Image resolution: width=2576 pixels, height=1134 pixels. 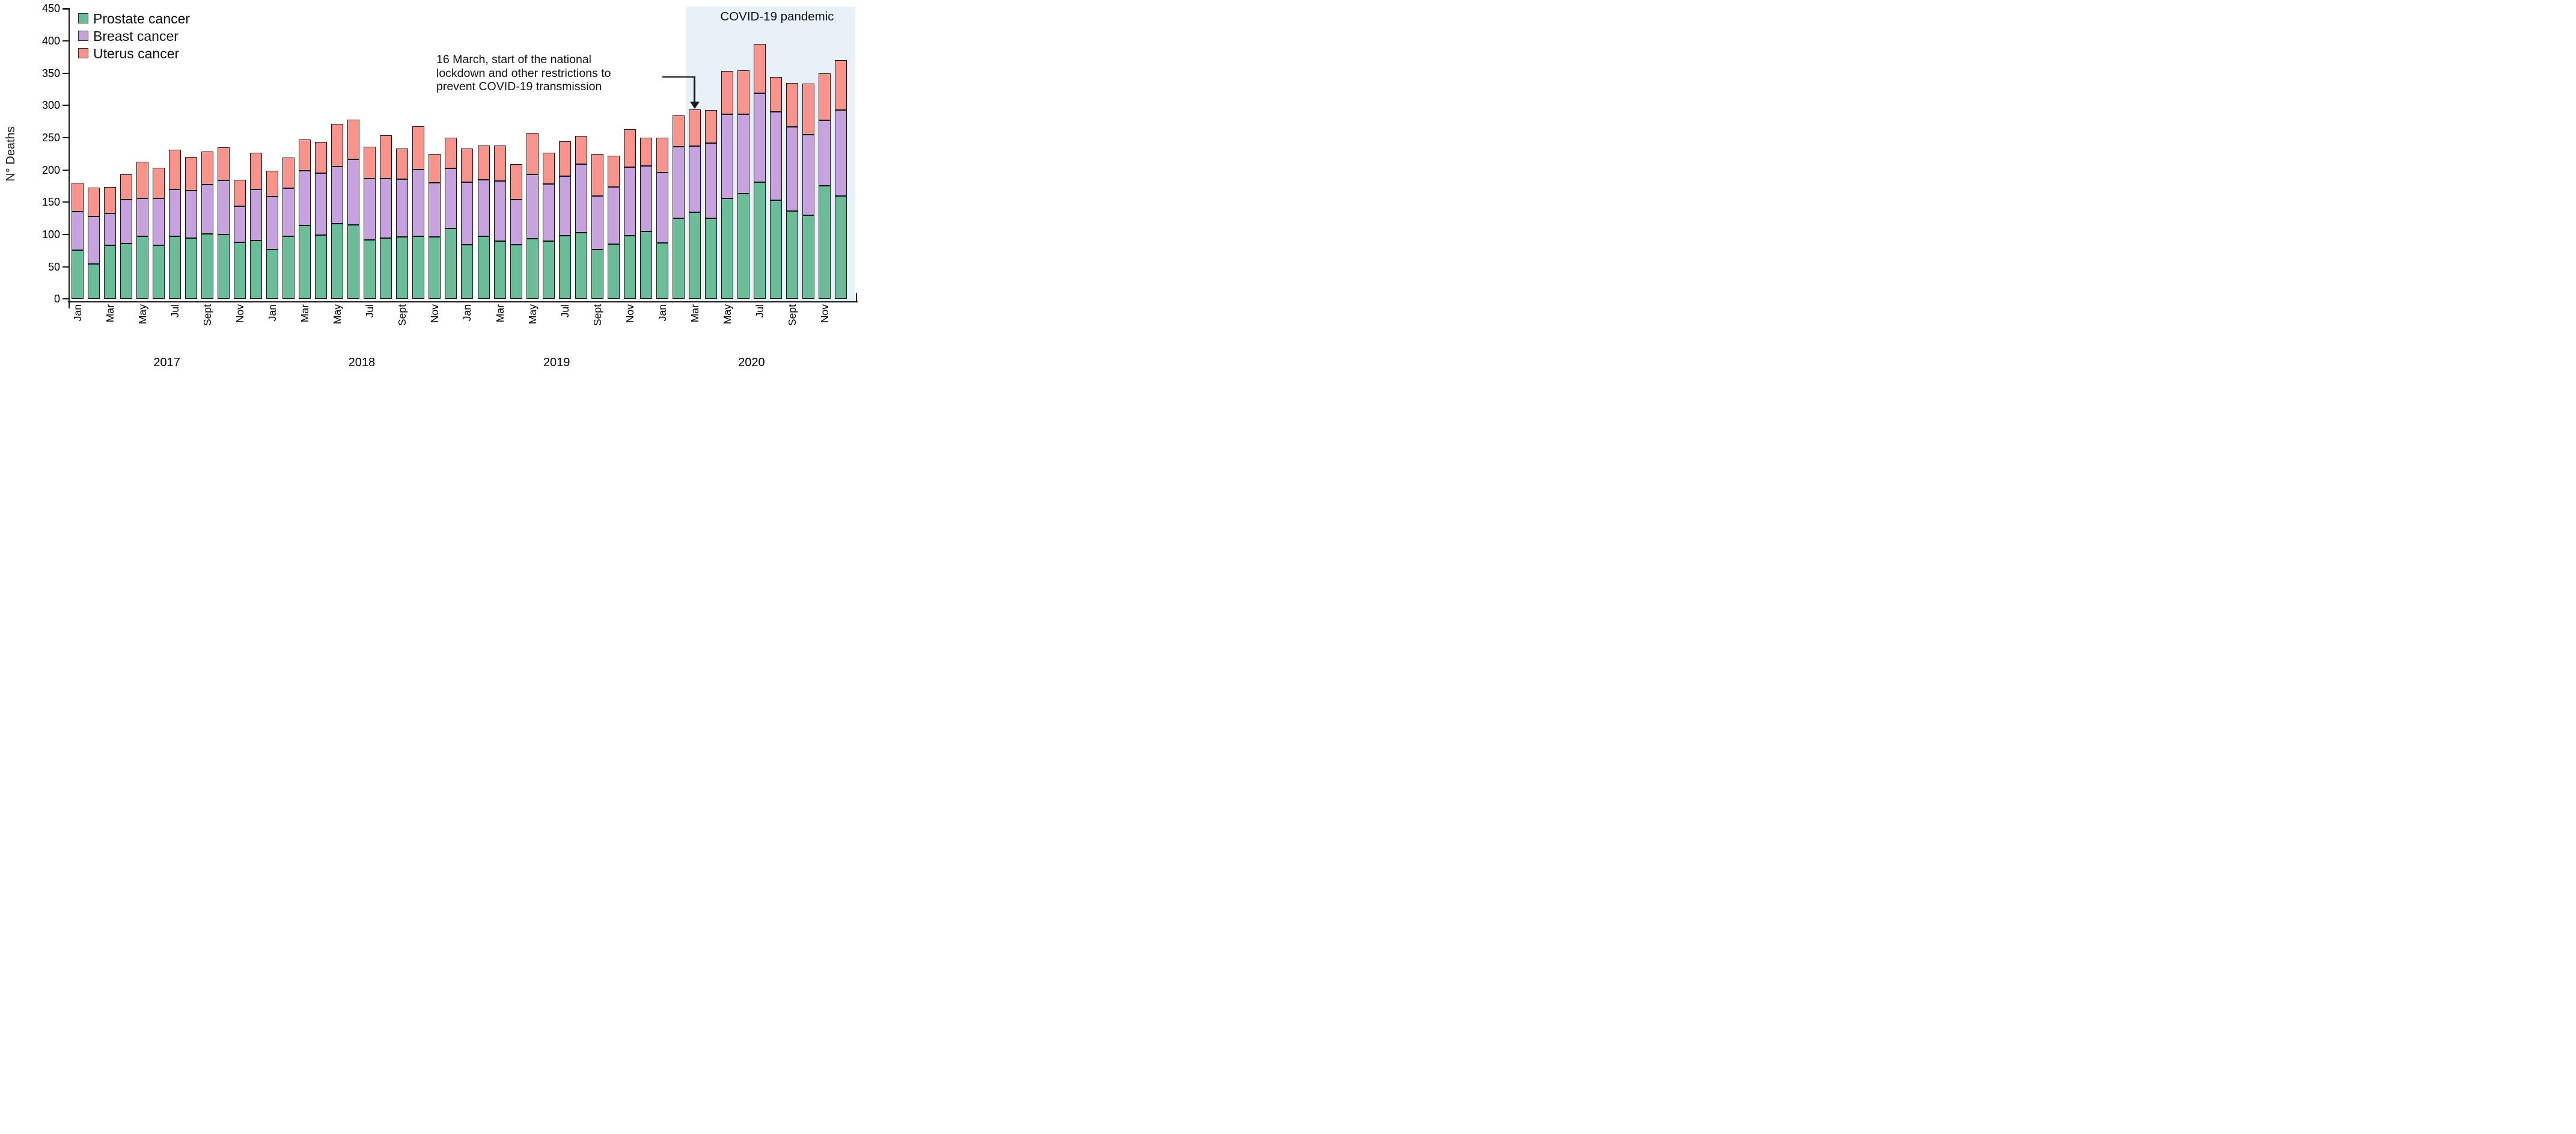 I want to click on y-tick-label: 250, so click(x=50, y=137).